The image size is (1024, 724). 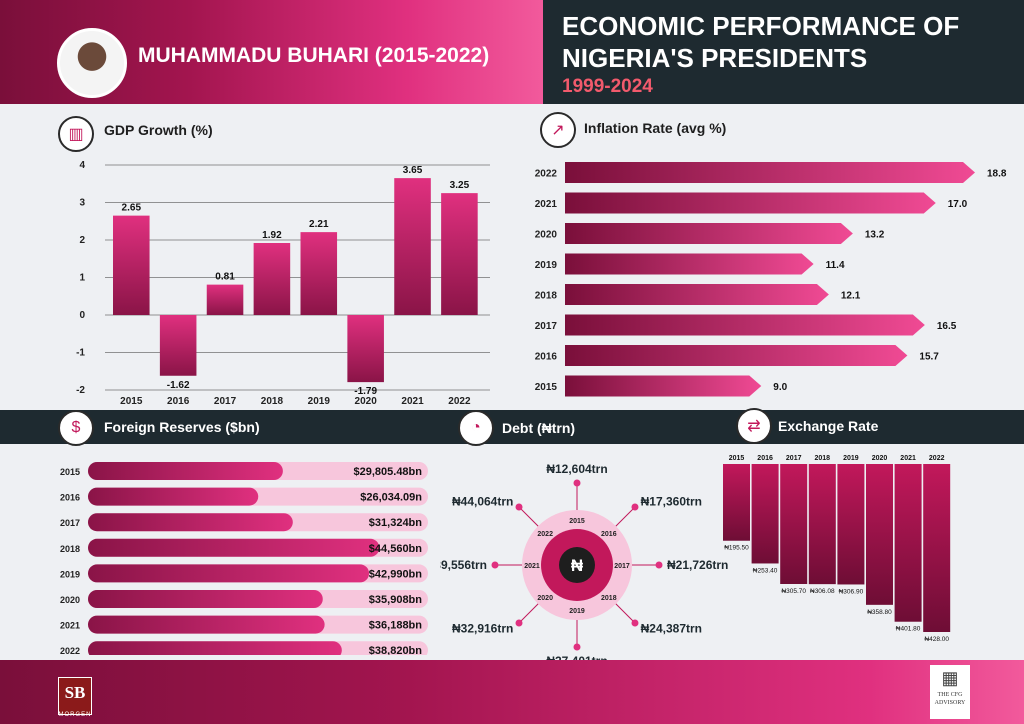 I want to click on reserves-value-label: $36,188bn, so click(x=395, y=626).